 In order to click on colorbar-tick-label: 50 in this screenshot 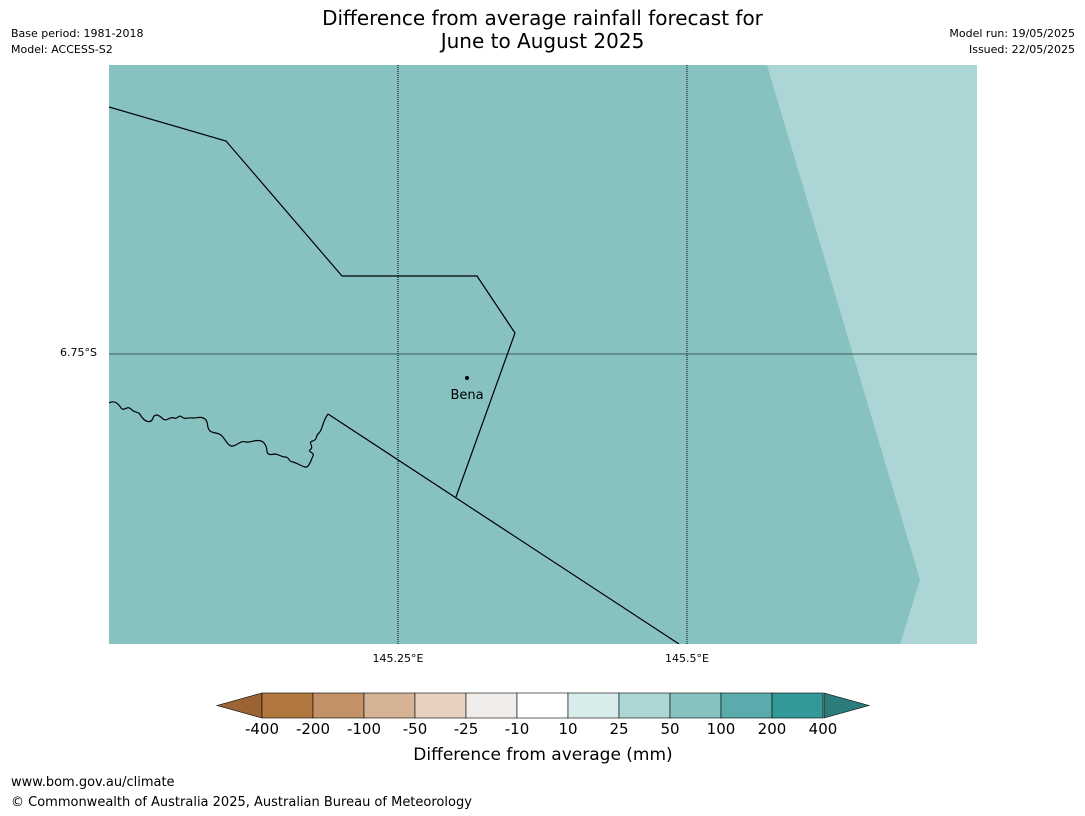, I will do `click(670, 729)`.